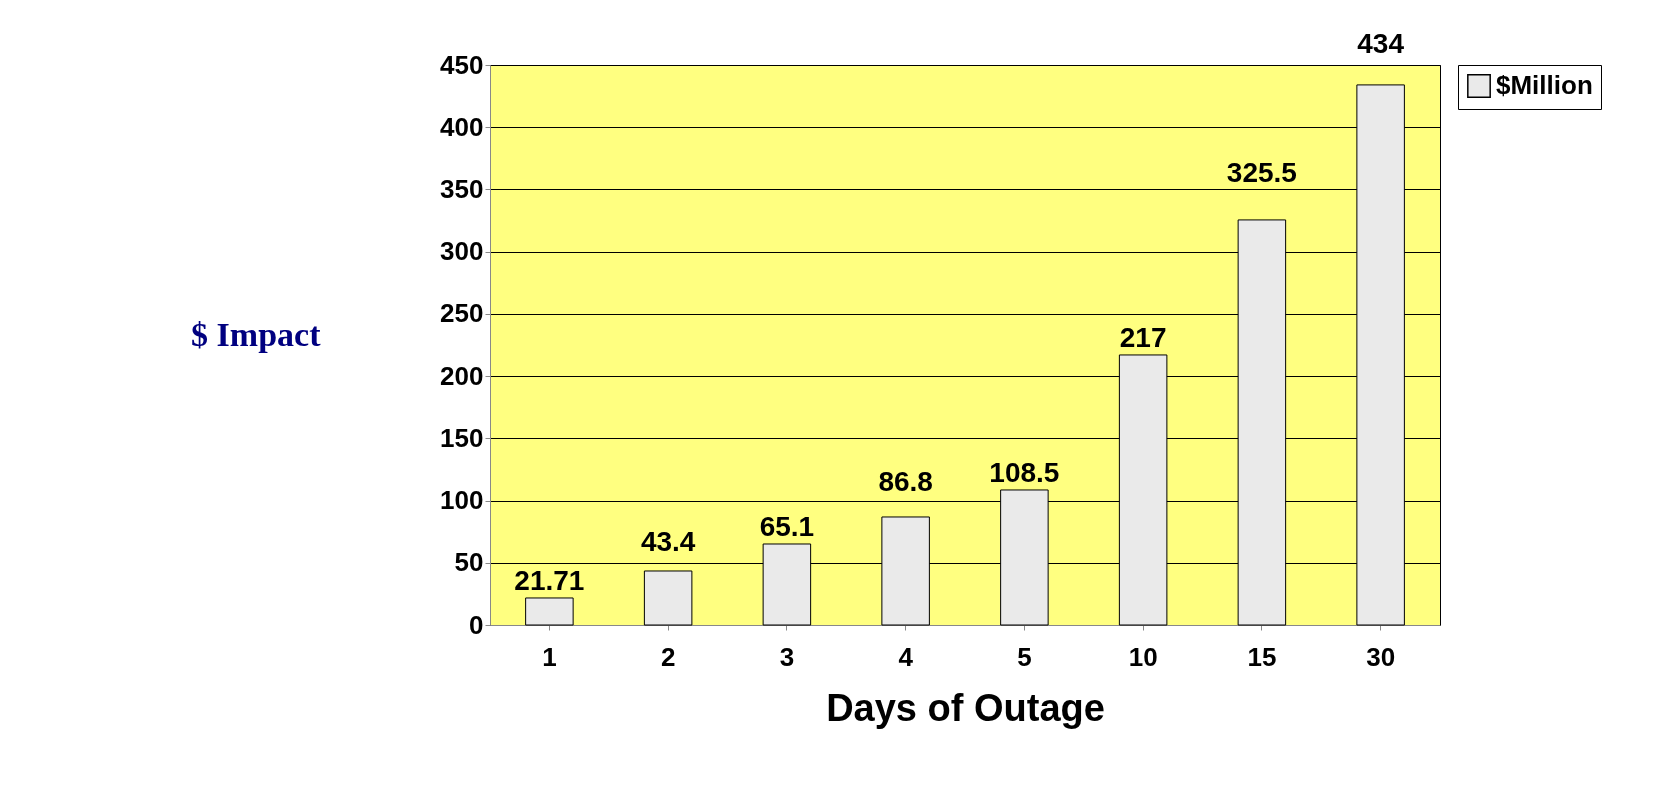  I want to click on y-tick-label: 150, so click(462, 437).